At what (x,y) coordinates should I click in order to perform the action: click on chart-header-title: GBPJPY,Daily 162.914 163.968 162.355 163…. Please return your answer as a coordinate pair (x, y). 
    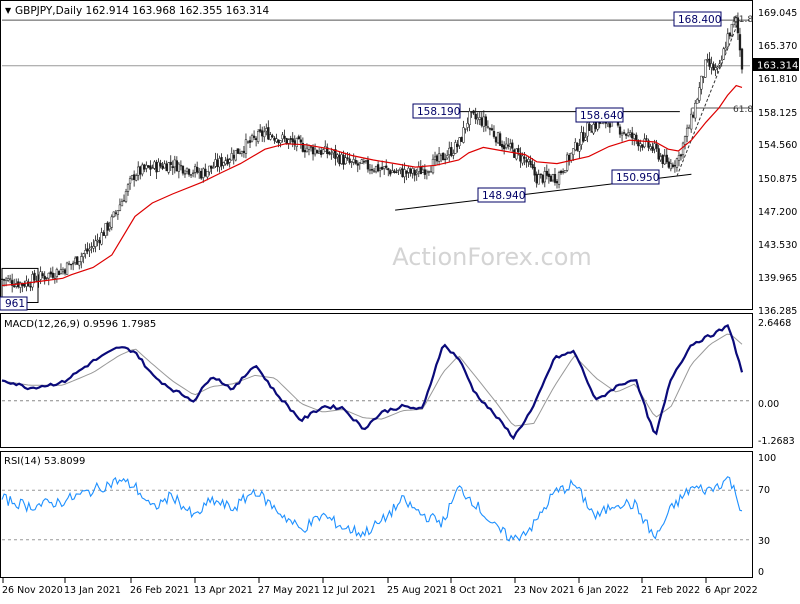
    Looking at the image, I should click on (142, 11).